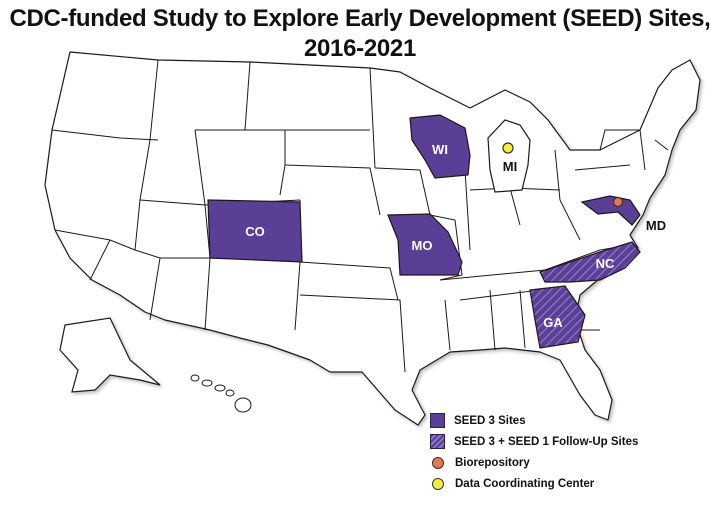 This screenshot has height=509, width=720. Describe the element at coordinates (590, 262) in the screenshot. I see `state-nc` at that location.